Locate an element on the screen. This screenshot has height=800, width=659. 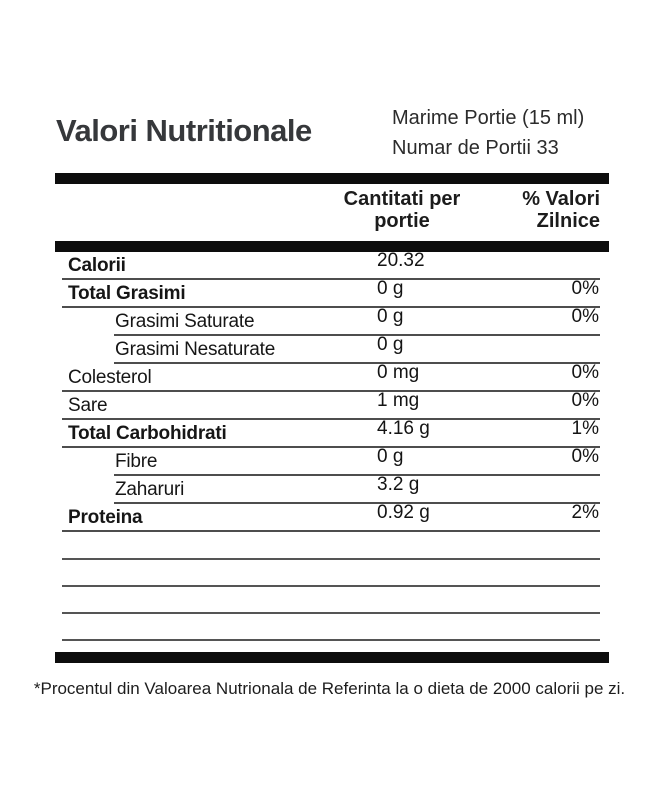
nutrient-label: Total Grasimi is located at coordinates (127, 293).